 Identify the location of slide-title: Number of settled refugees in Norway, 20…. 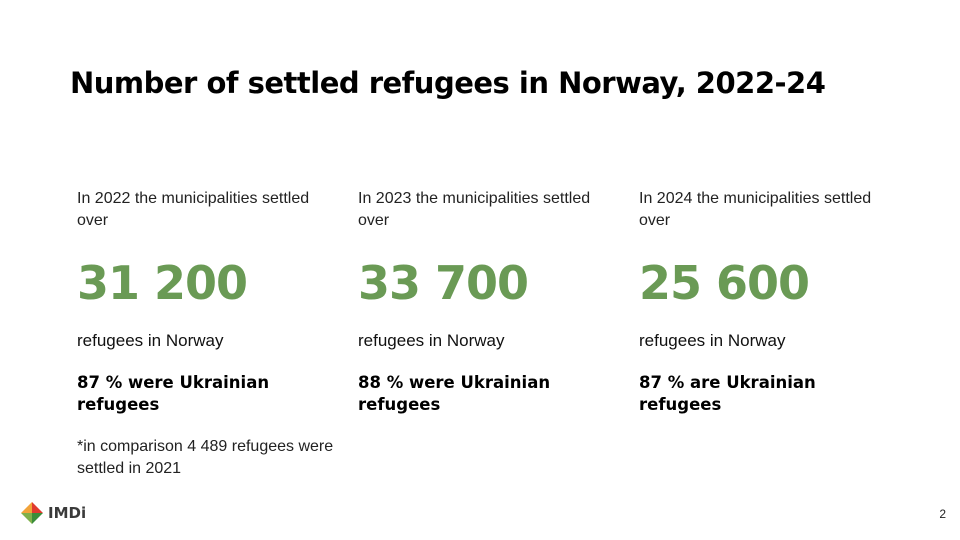
(448, 83).